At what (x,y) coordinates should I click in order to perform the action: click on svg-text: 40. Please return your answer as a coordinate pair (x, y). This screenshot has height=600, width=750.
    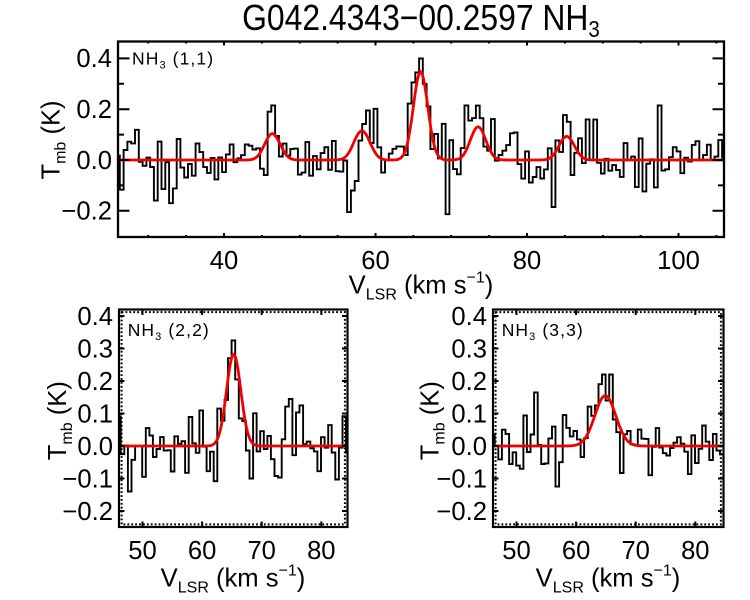
    Looking at the image, I should click on (224, 261).